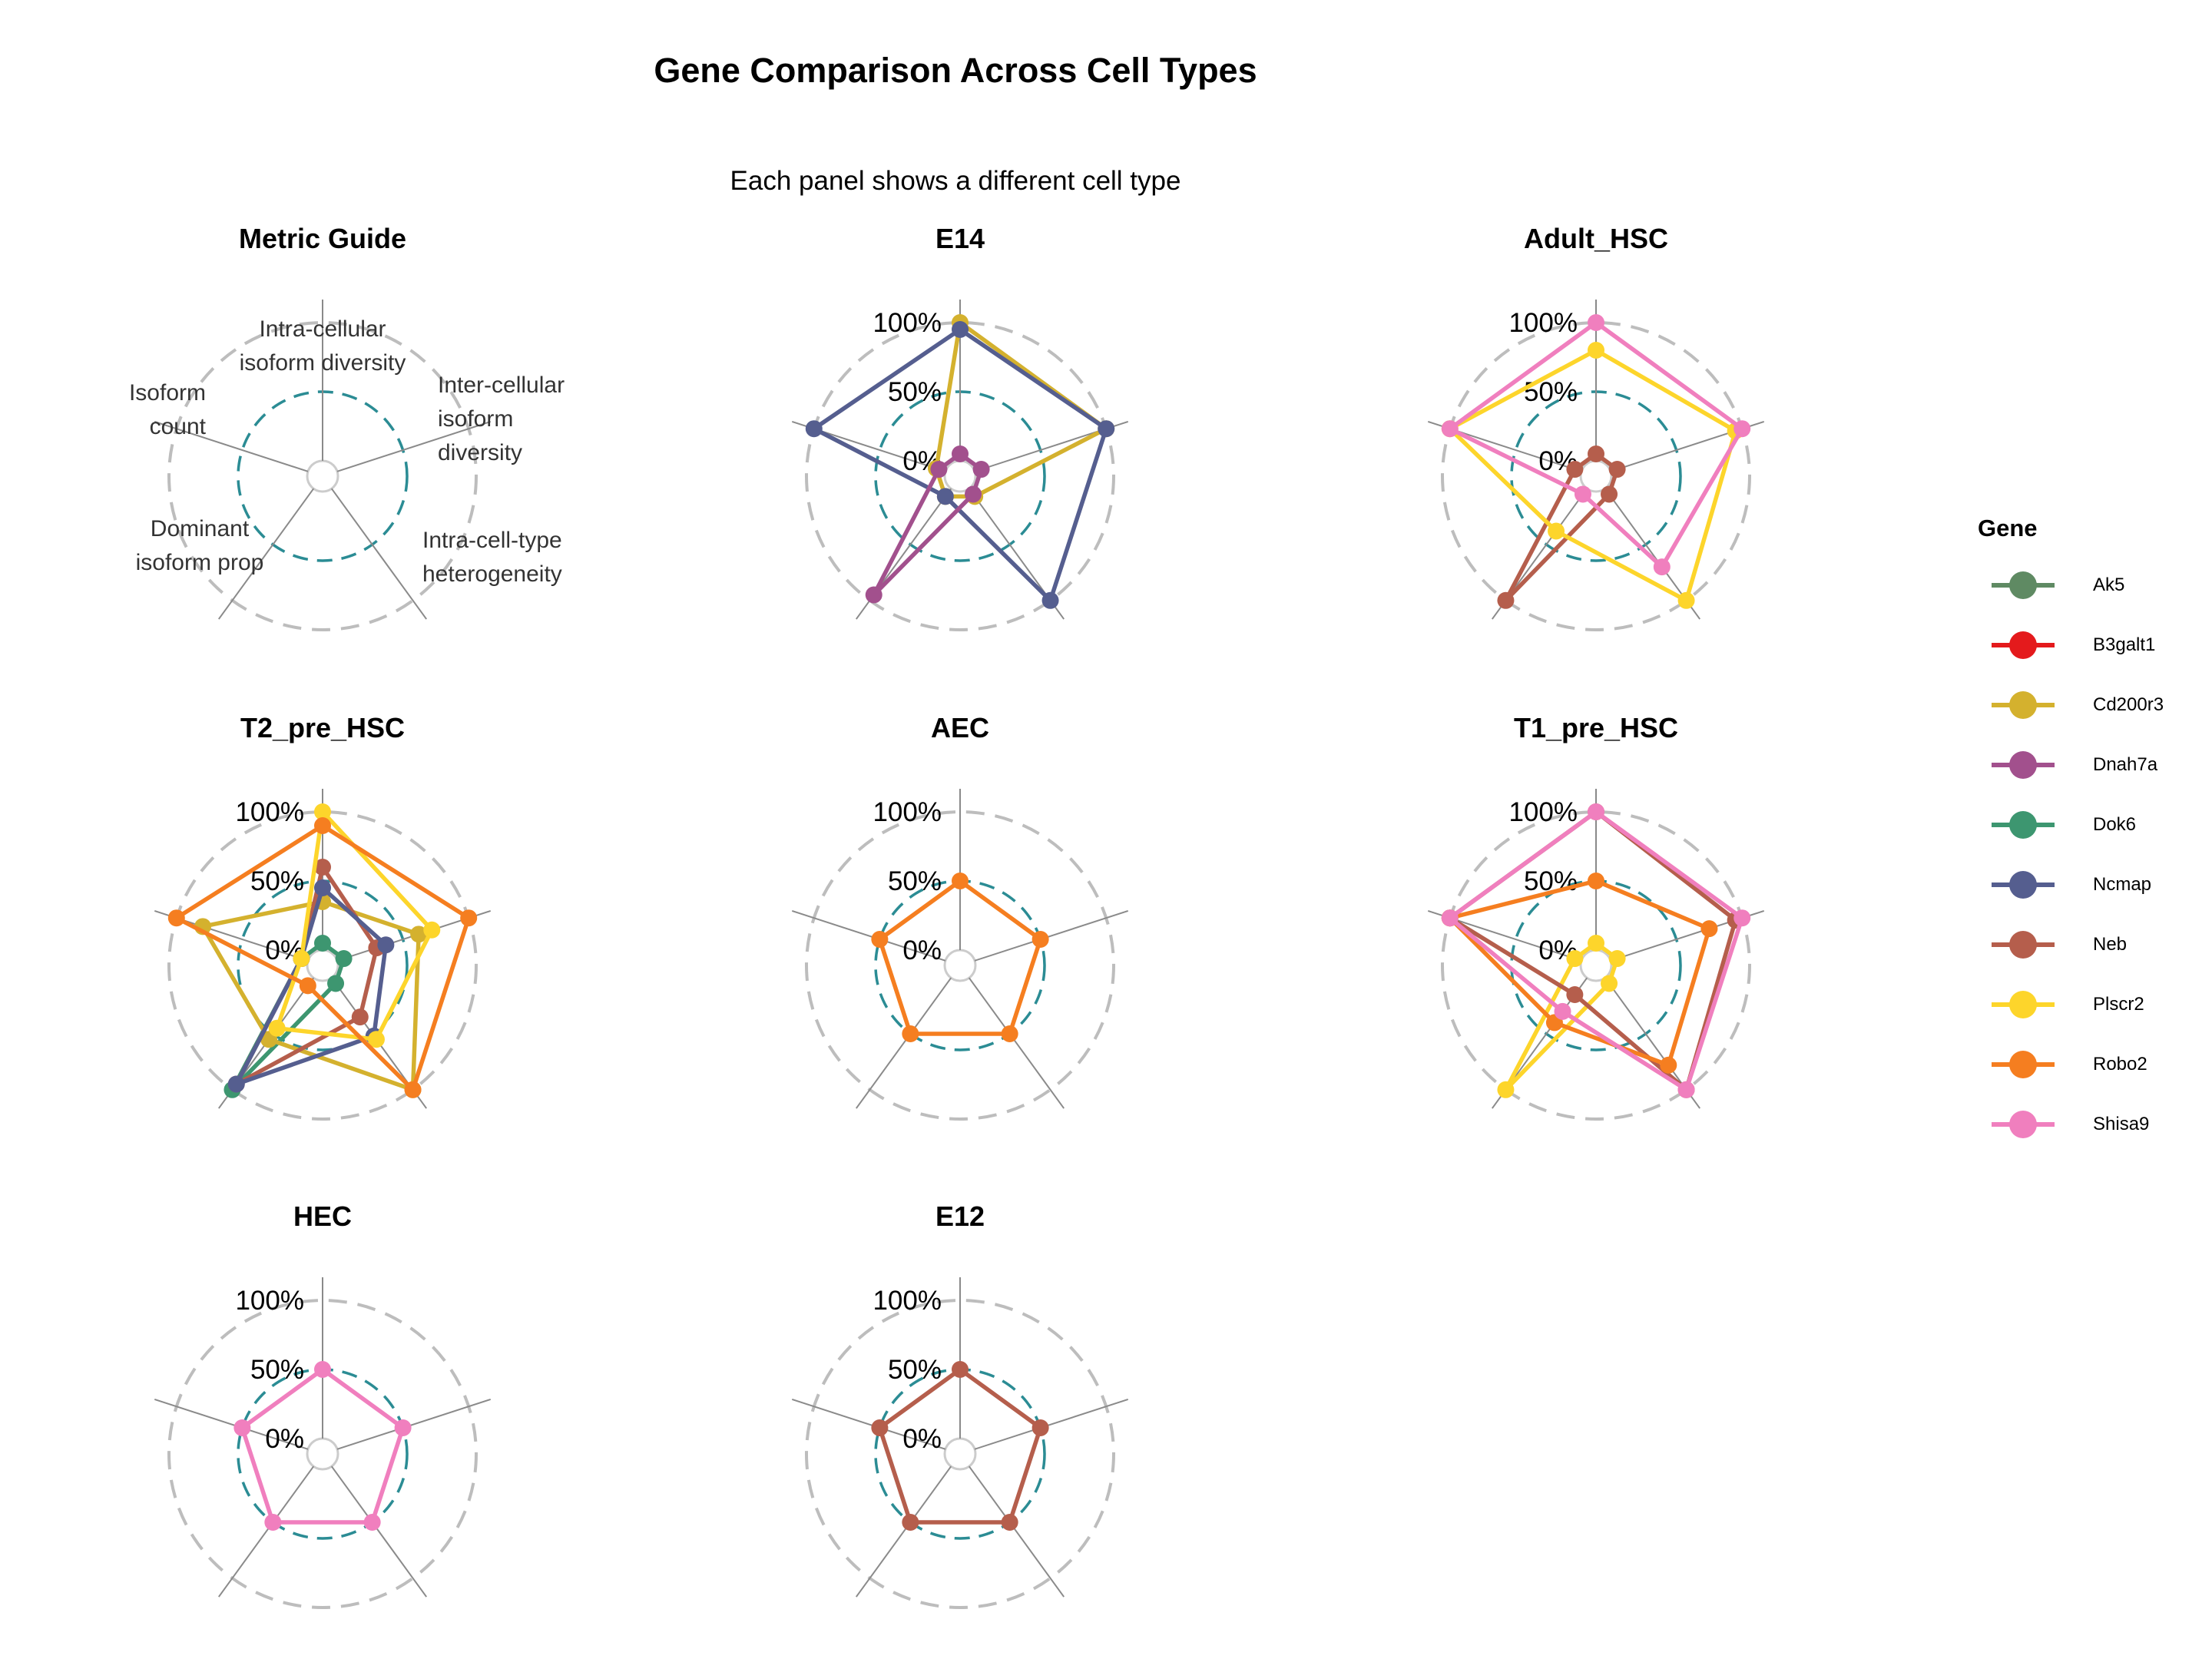 This screenshot has width=2212, height=1659. I want to click on guide-axis-label: Isoform, so click(167, 393).